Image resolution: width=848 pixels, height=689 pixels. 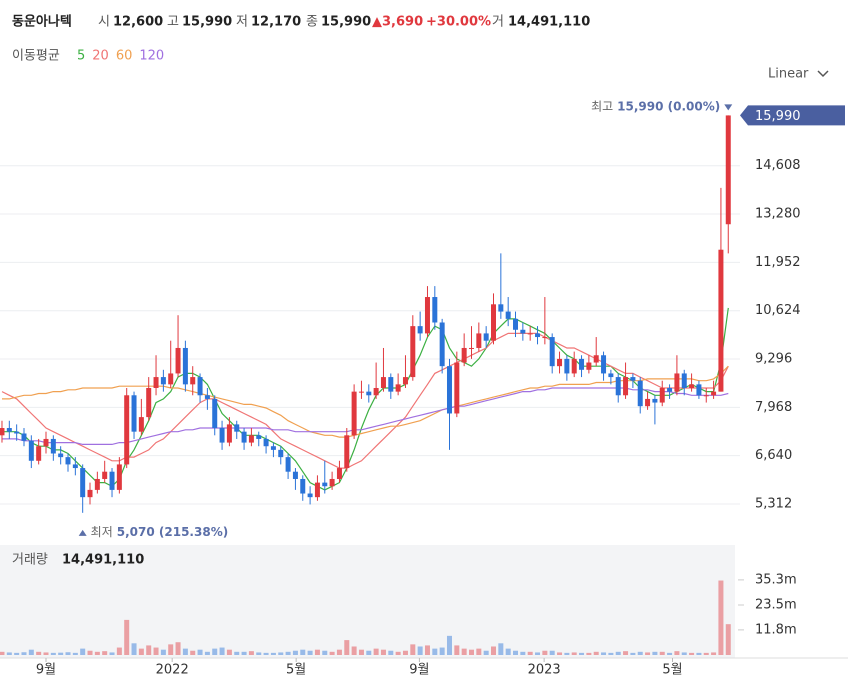 What do you see at coordinates (778, 262) in the screenshot?
I see `y-tick-label: 11,952` at bounding box center [778, 262].